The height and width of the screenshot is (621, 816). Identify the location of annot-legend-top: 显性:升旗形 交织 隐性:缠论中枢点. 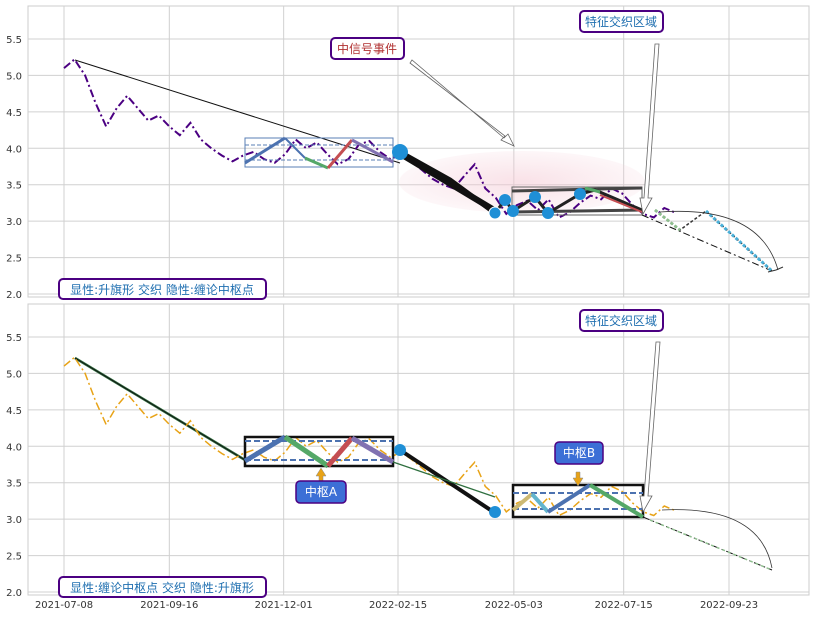
(162, 289).